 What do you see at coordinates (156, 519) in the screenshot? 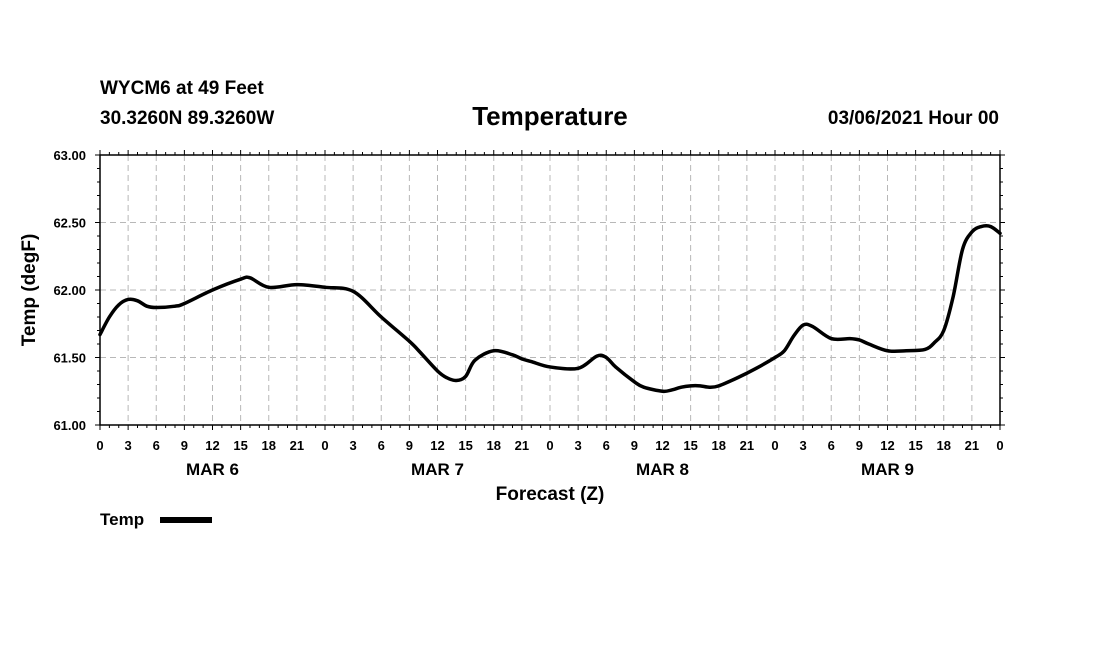
I see `legend: Temp` at bounding box center [156, 519].